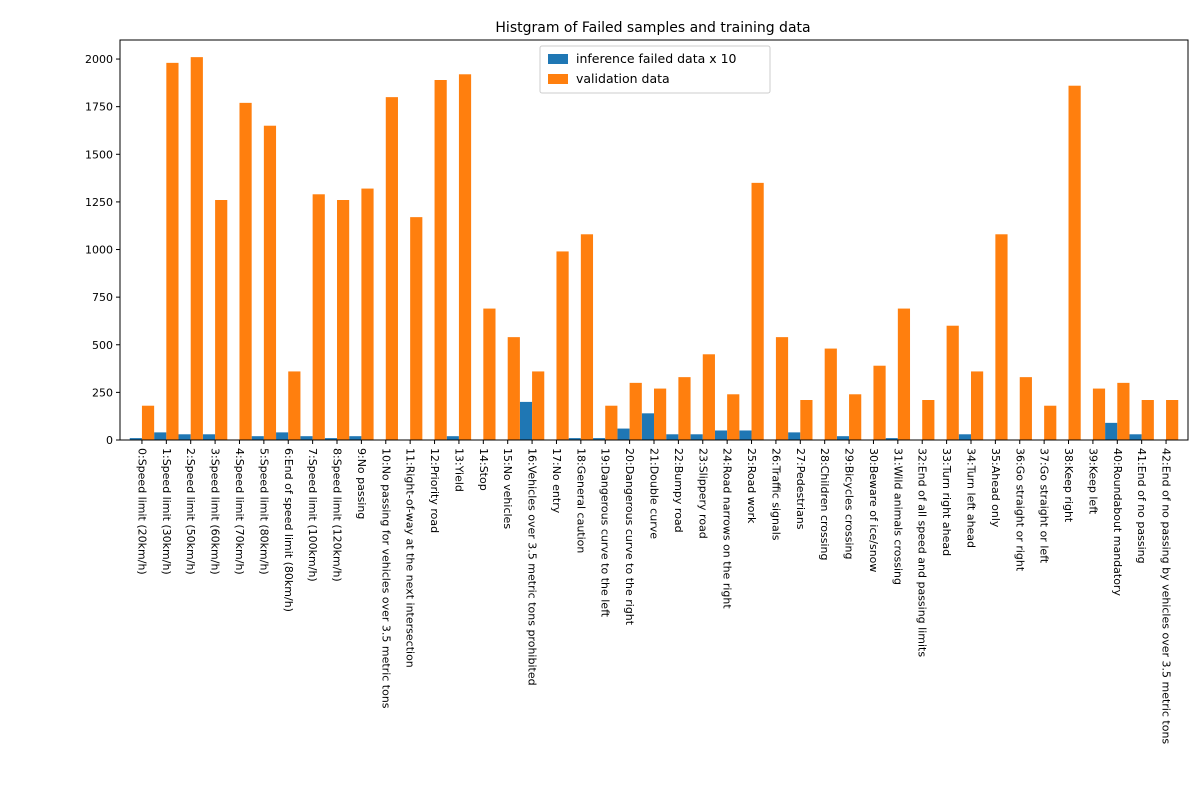  What do you see at coordinates (483, 469) in the screenshot?
I see `x-tick-label-14: 14:Stop` at bounding box center [483, 469].